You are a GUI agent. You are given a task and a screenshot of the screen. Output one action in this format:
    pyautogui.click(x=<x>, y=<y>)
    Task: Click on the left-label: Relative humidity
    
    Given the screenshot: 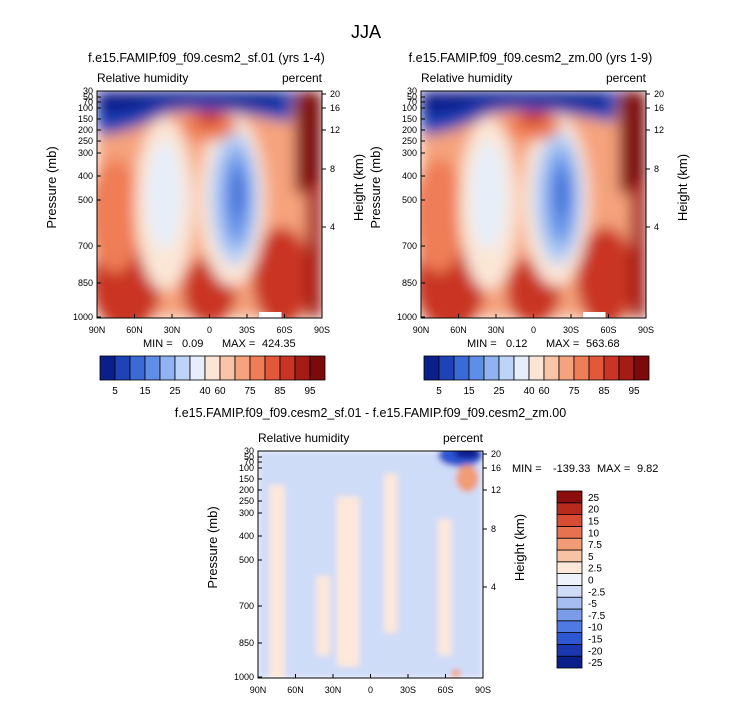 What is the action you would take?
    pyautogui.click(x=466, y=78)
    